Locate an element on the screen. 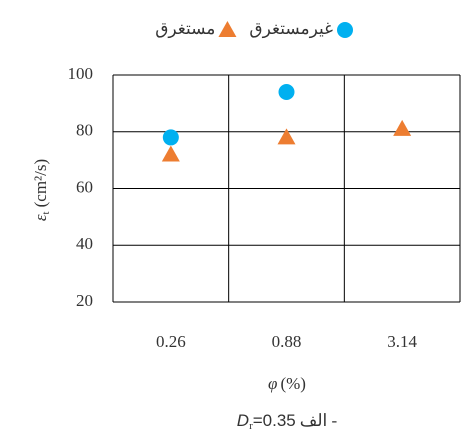 Image resolution: width=463 pixels, height=444 pixels. y-tick-label: 60 is located at coordinates (84, 186).